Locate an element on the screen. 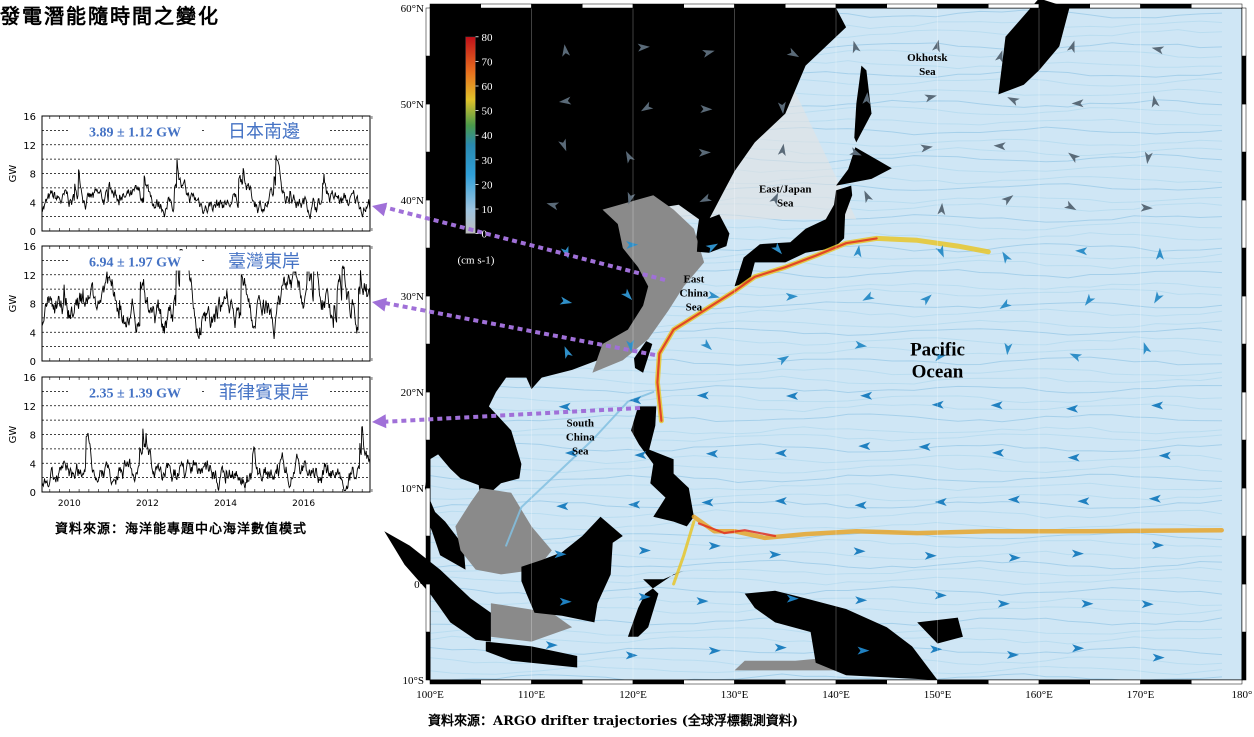 This screenshot has height=737, width=1254. x-tick-label: 2016 is located at coordinates (303, 504).